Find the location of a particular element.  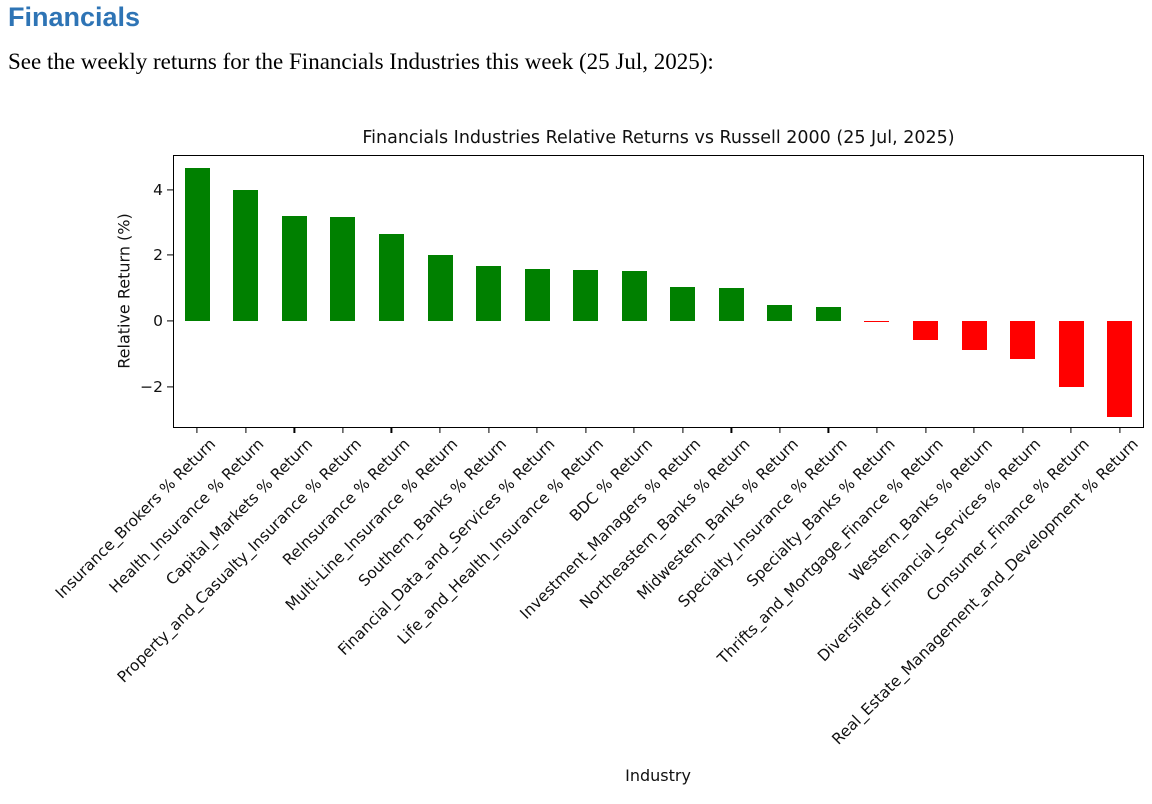

y-tick-label: −2 is located at coordinates (151, 386).